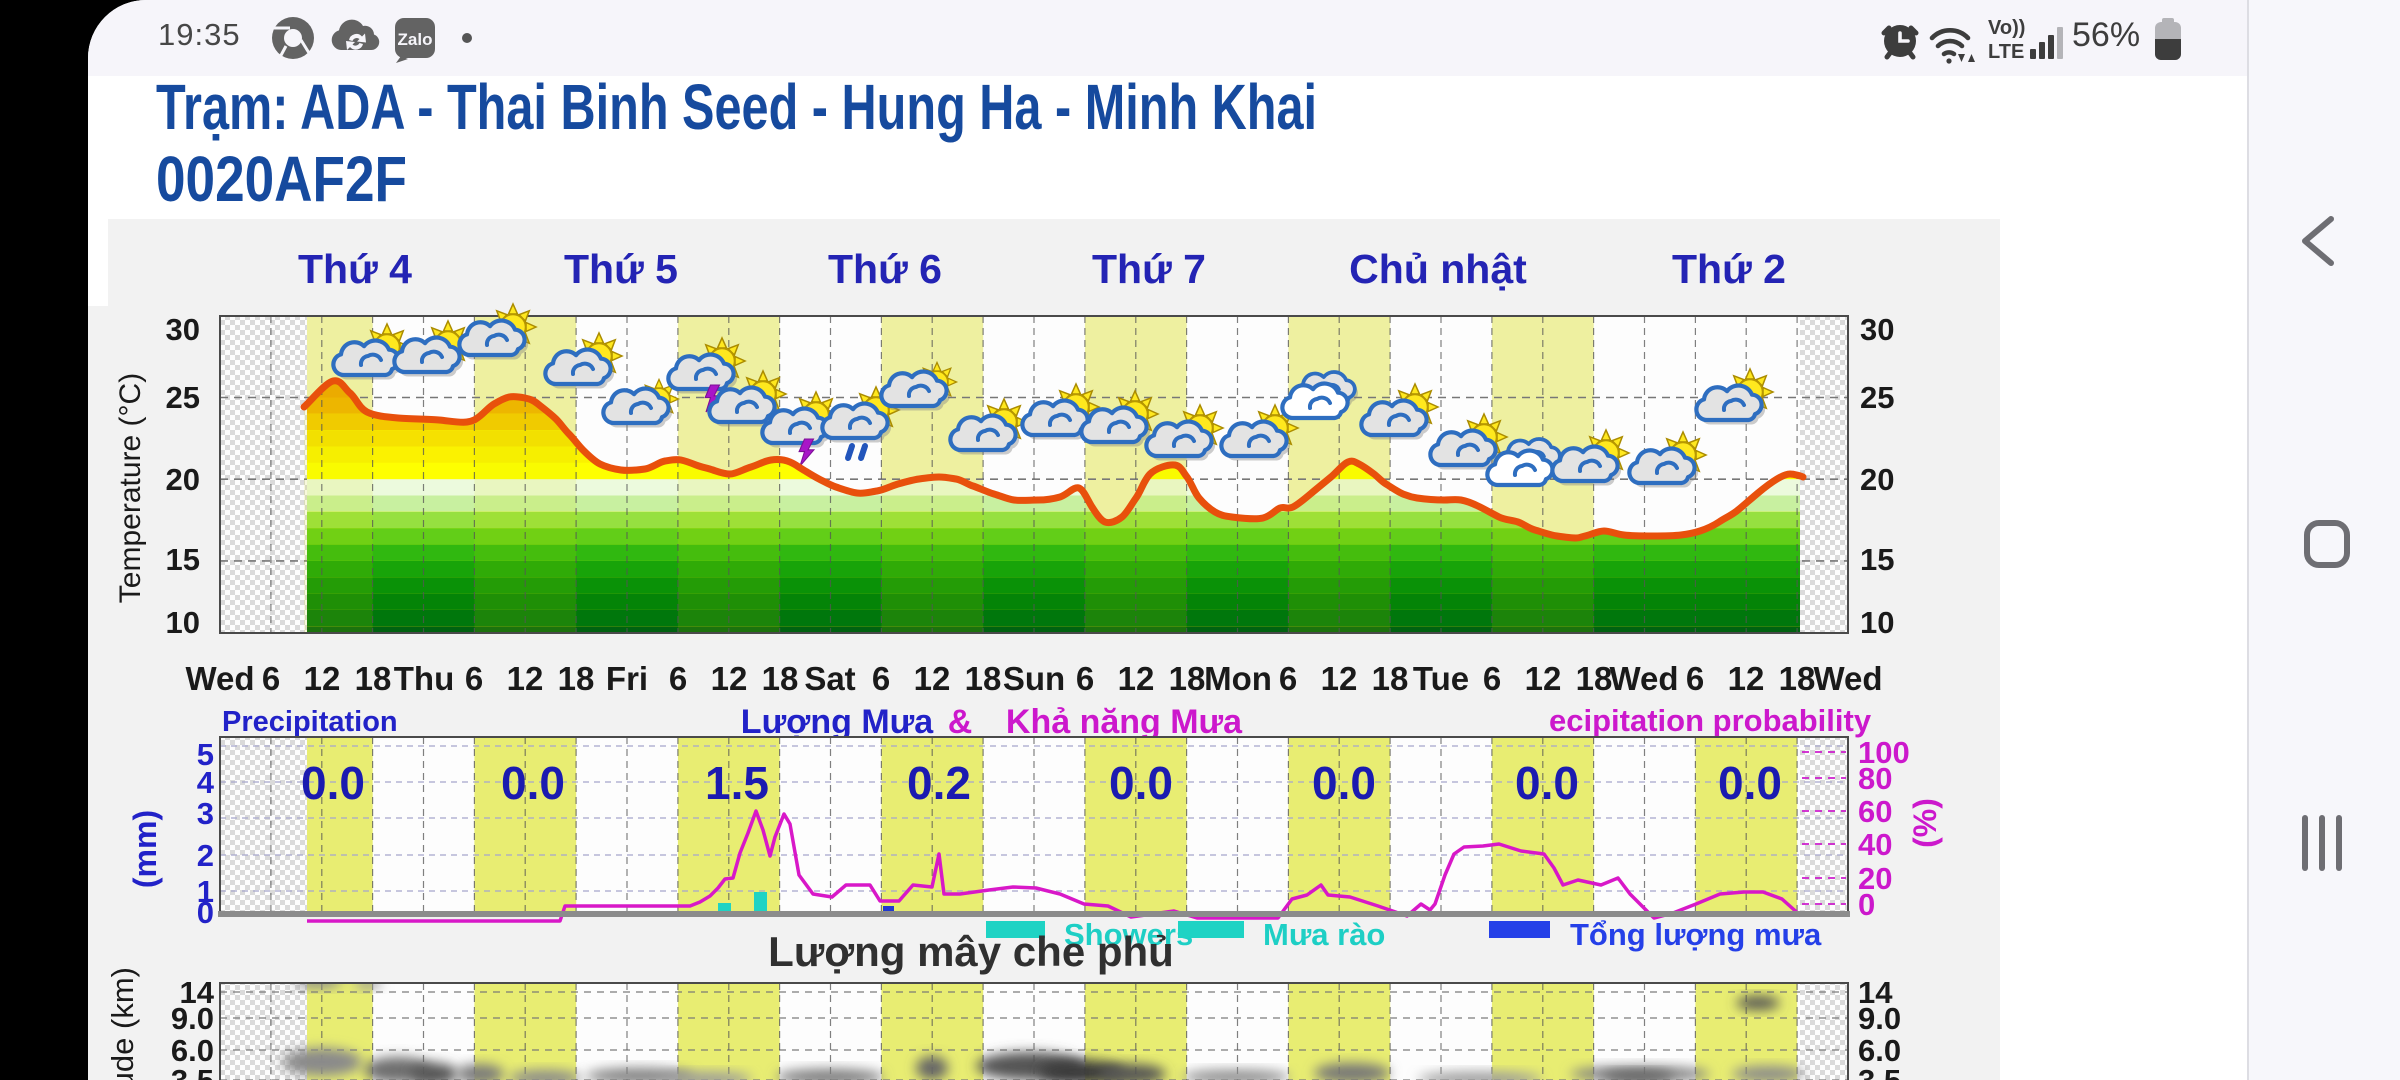  I want to click on svg-text: Vo)), so click(2006, 28).